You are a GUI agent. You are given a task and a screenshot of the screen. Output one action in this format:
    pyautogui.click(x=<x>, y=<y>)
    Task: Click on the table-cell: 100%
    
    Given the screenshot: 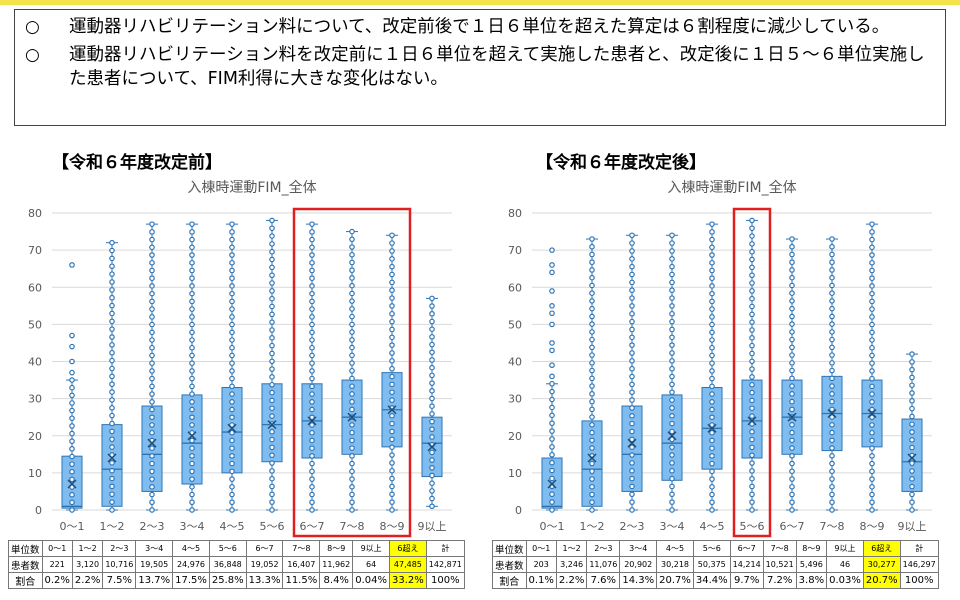 What is the action you would take?
    pyautogui.click(x=919, y=580)
    